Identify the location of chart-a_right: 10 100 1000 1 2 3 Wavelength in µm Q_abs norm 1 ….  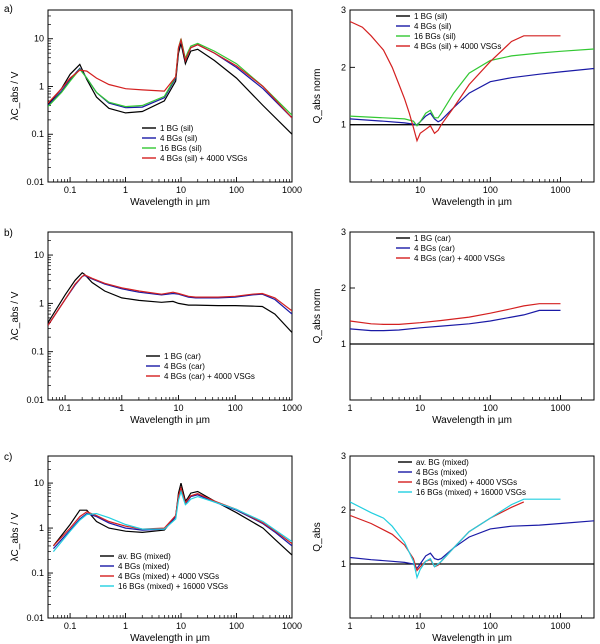
(453, 106).